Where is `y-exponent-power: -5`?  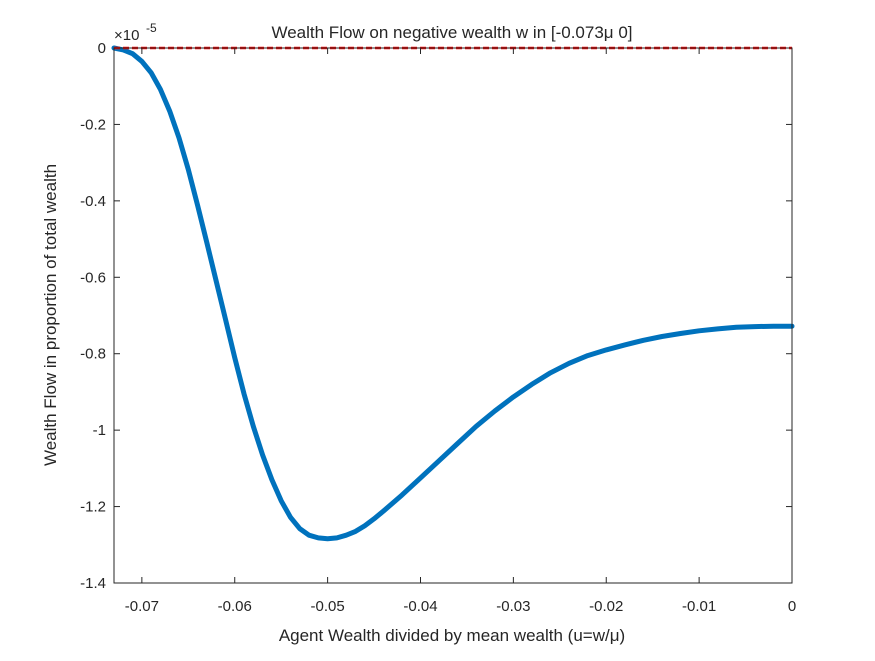 y-exponent-power: -5 is located at coordinates (151, 28).